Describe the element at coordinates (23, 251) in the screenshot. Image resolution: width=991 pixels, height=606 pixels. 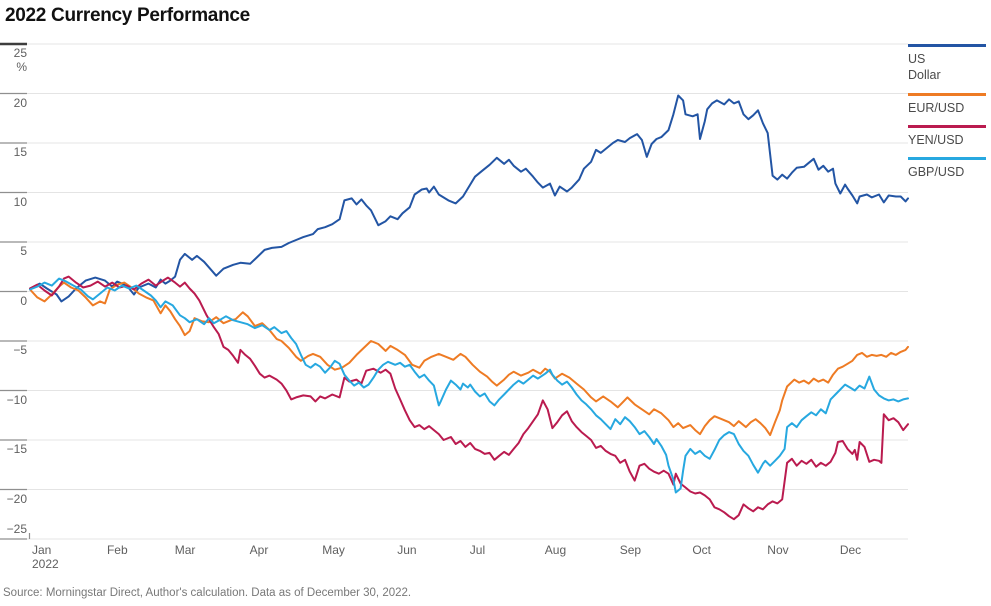
I see `y-tick-label: 5` at that location.